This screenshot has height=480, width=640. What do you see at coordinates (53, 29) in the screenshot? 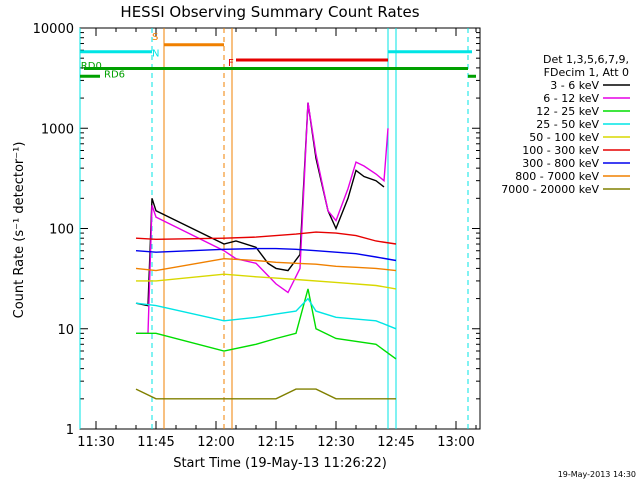
I see `y-tick-label: 10000` at bounding box center [53, 29].